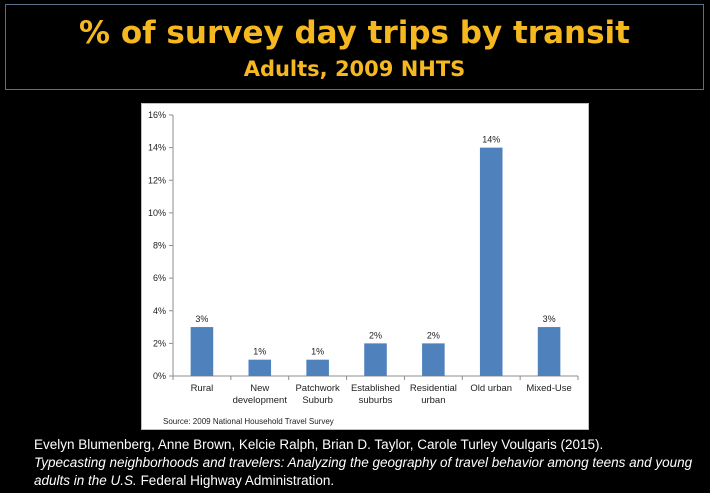 The image size is (710, 493). What do you see at coordinates (491, 140) in the screenshot?
I see `data-label: 14%` at bounding box center [491, 140].